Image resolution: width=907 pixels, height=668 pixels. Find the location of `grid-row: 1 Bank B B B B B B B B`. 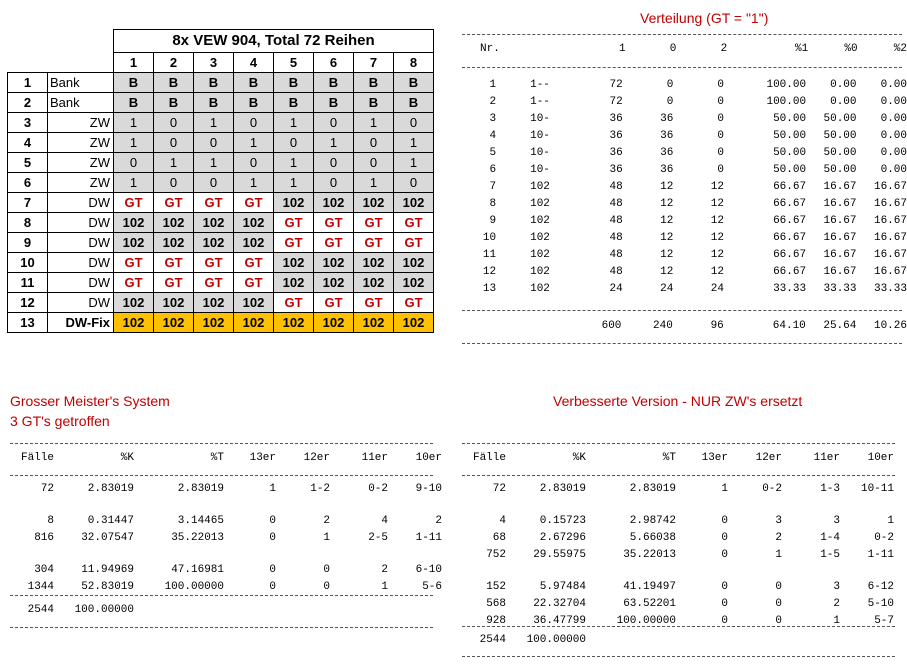

grid-row: 1 Bank B B B B B B B B is located at coordinates (220, 82).